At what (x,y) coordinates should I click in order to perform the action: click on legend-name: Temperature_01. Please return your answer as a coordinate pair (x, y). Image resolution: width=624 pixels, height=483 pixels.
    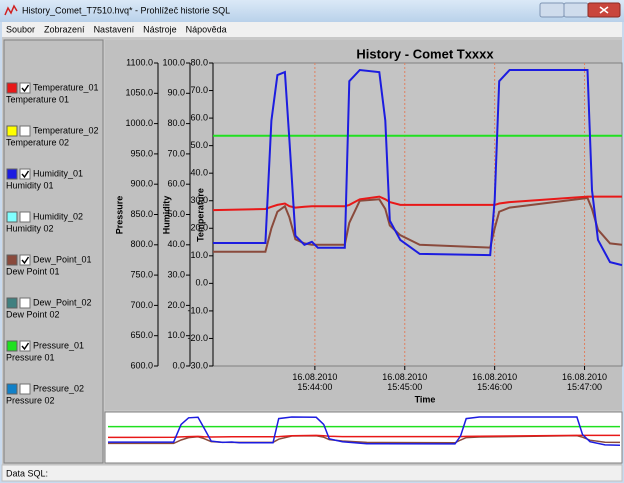
    Looking at the image, I should click on (66, 87).